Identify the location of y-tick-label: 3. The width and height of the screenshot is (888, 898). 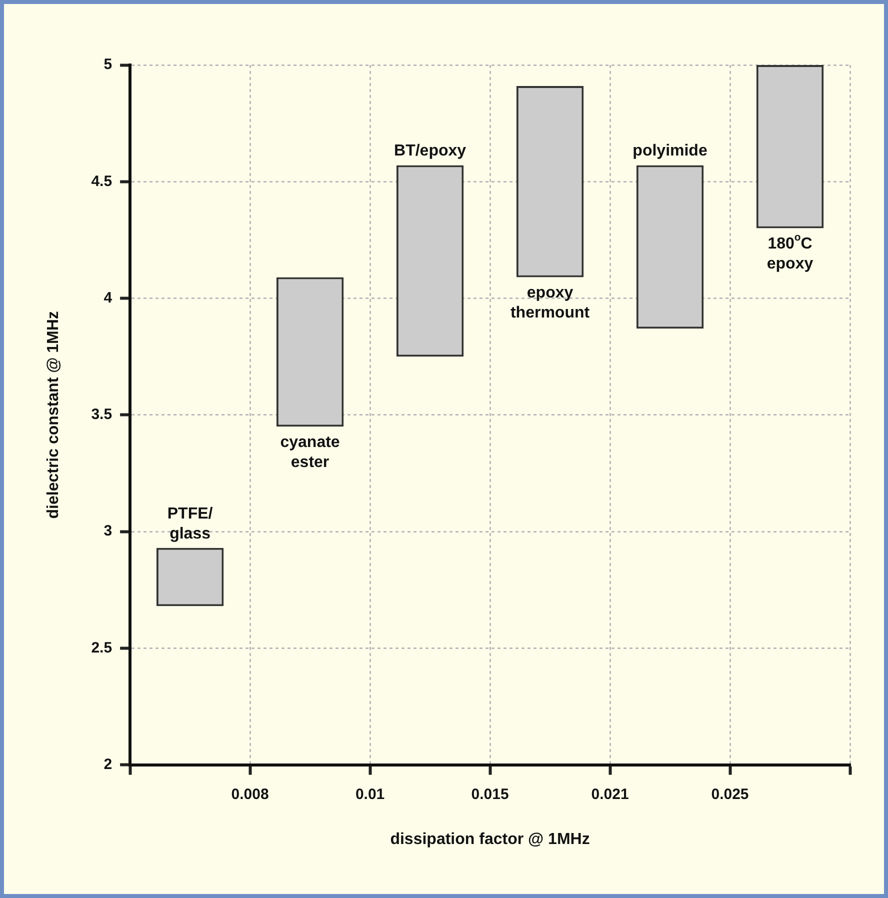
(108, 531).